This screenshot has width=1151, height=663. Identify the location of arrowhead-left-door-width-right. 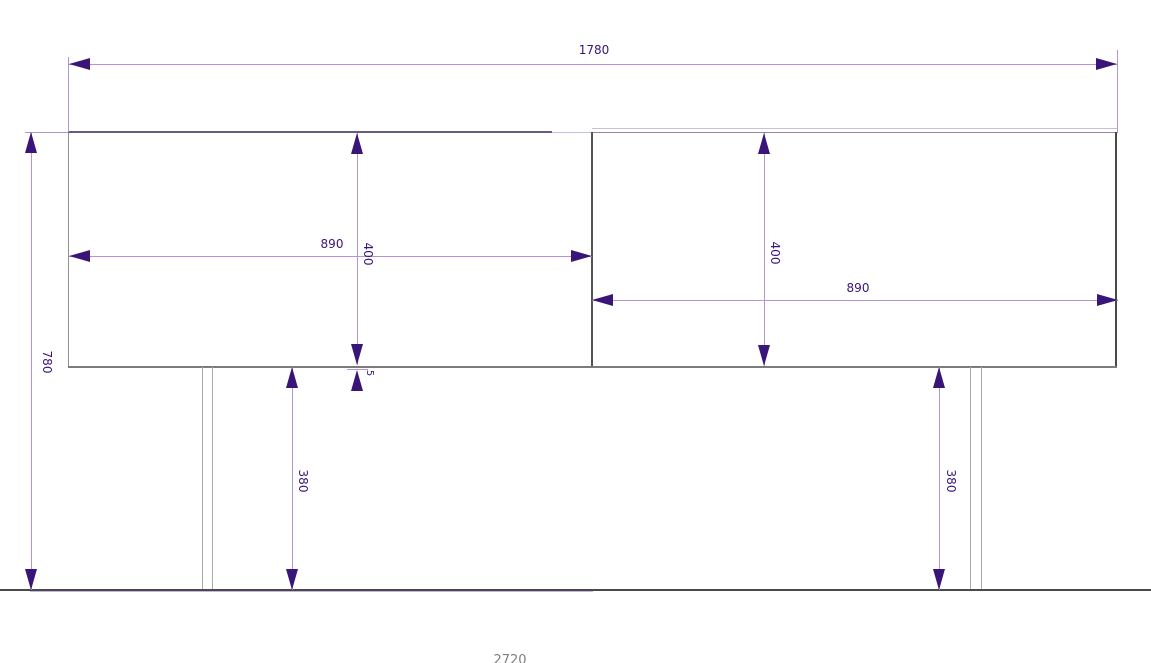
(581, 256).